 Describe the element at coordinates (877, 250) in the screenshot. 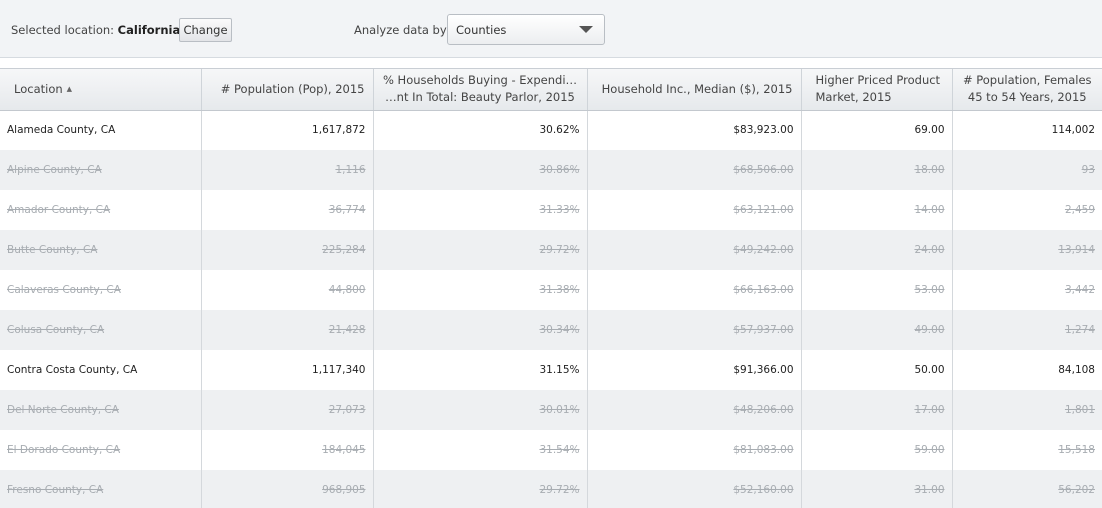

I see `cell-higher-priced-market: 24.00` at that location.